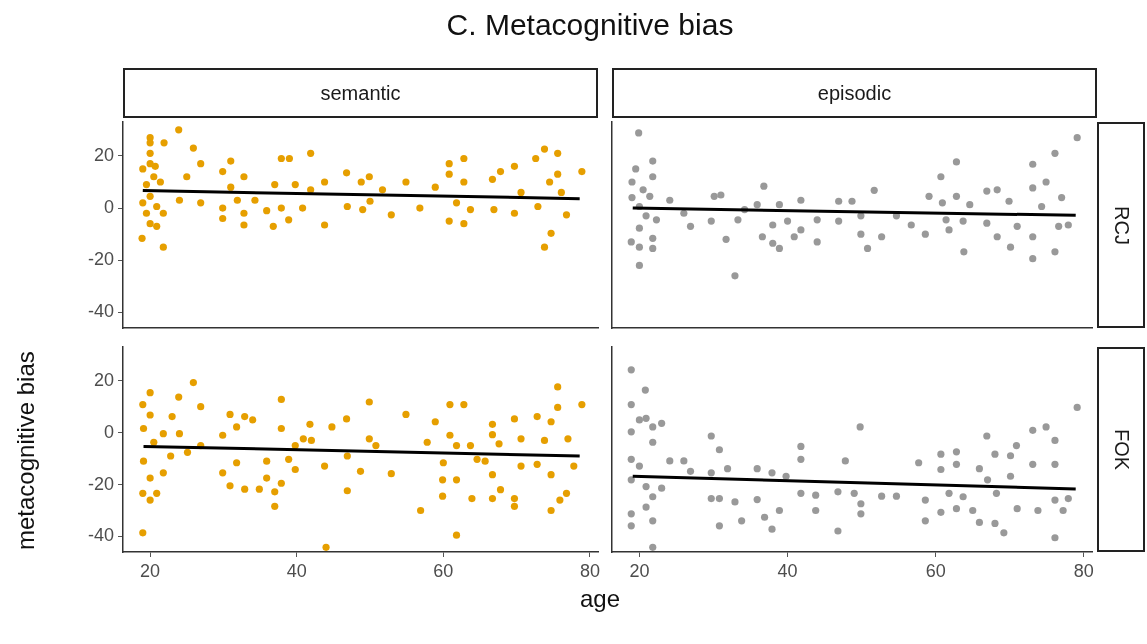  I want to click on y2-axis-title: FOK, so click(1121, 449).